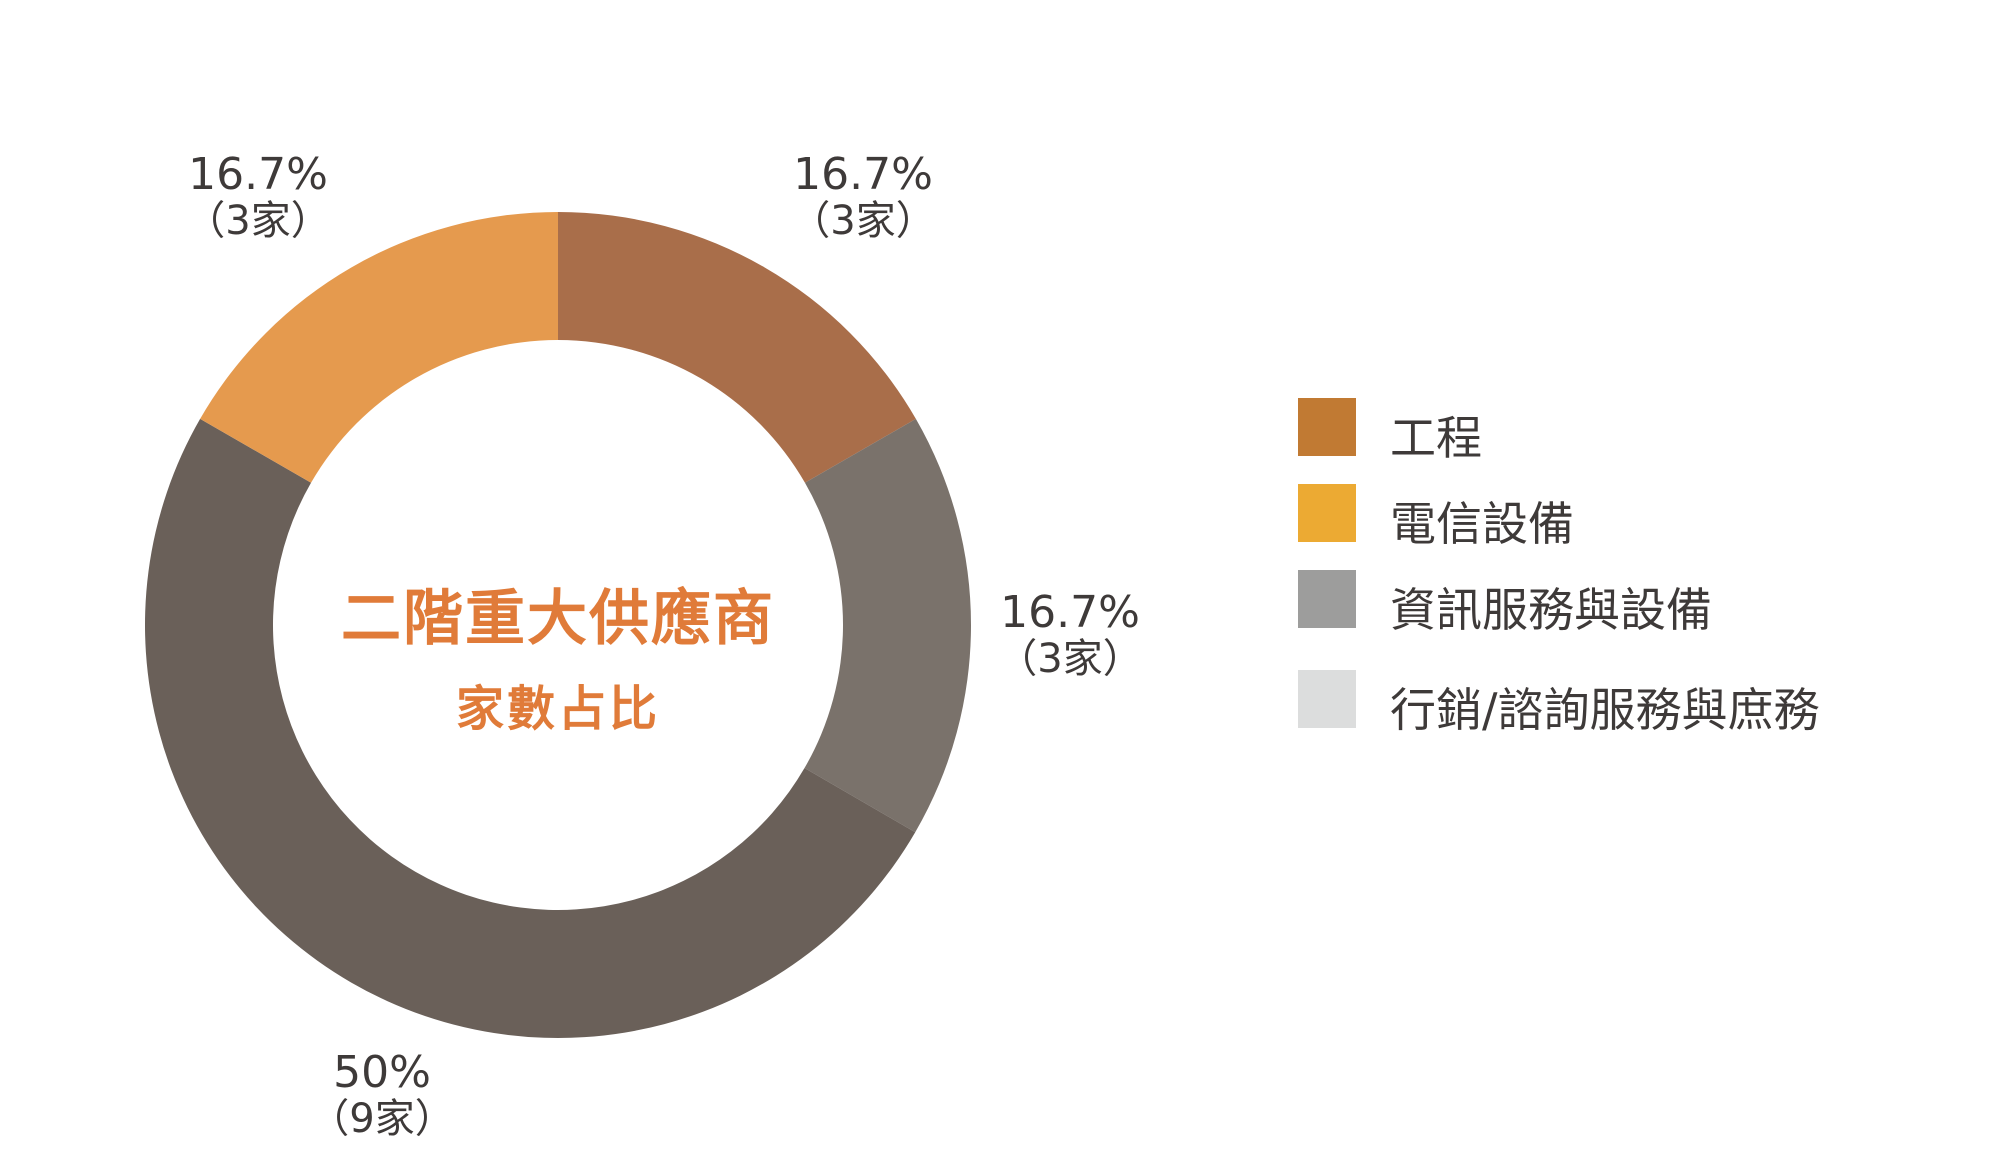 This screenshot has height=1165, width=2000. I want to click on slice-2-count: （3家）, so click(1070, 659).